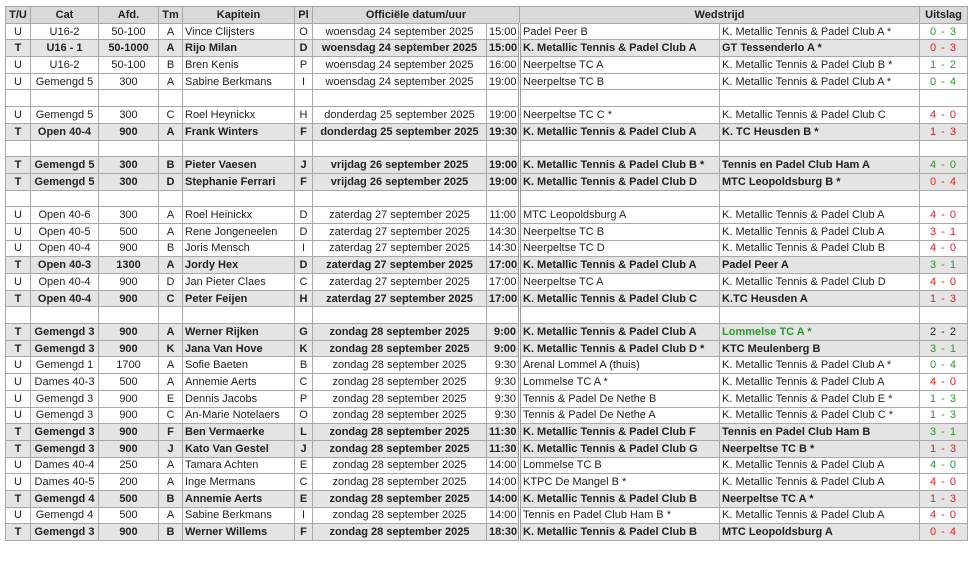 This screenshot has height=564, width=973. I want to click on uit-cell: Neerpeltse TC B *, so click(819, 448).